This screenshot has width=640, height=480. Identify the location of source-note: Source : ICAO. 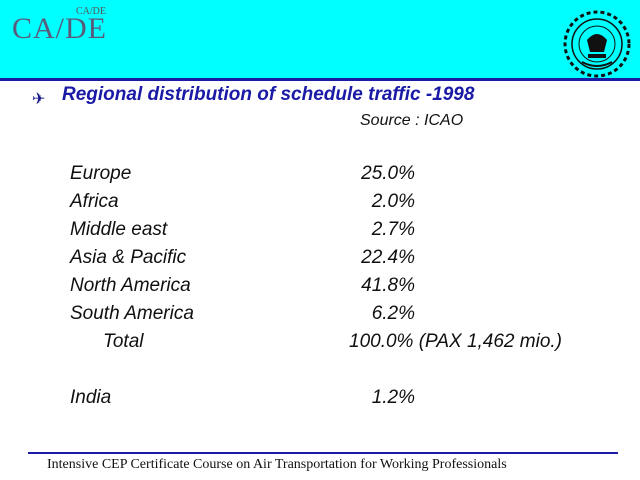
(412, 120).